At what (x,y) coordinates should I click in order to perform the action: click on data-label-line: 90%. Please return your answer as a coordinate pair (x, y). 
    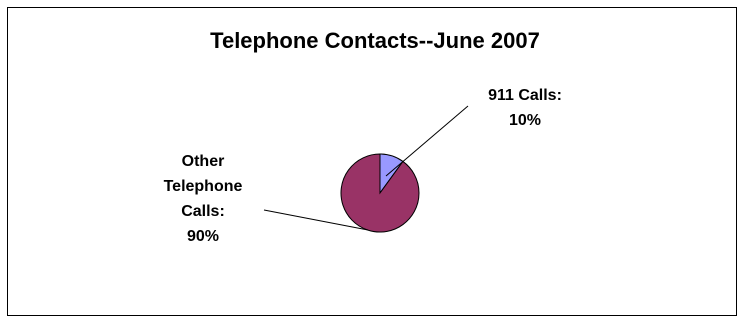
    Looking at the image, I should click on (203, 236).